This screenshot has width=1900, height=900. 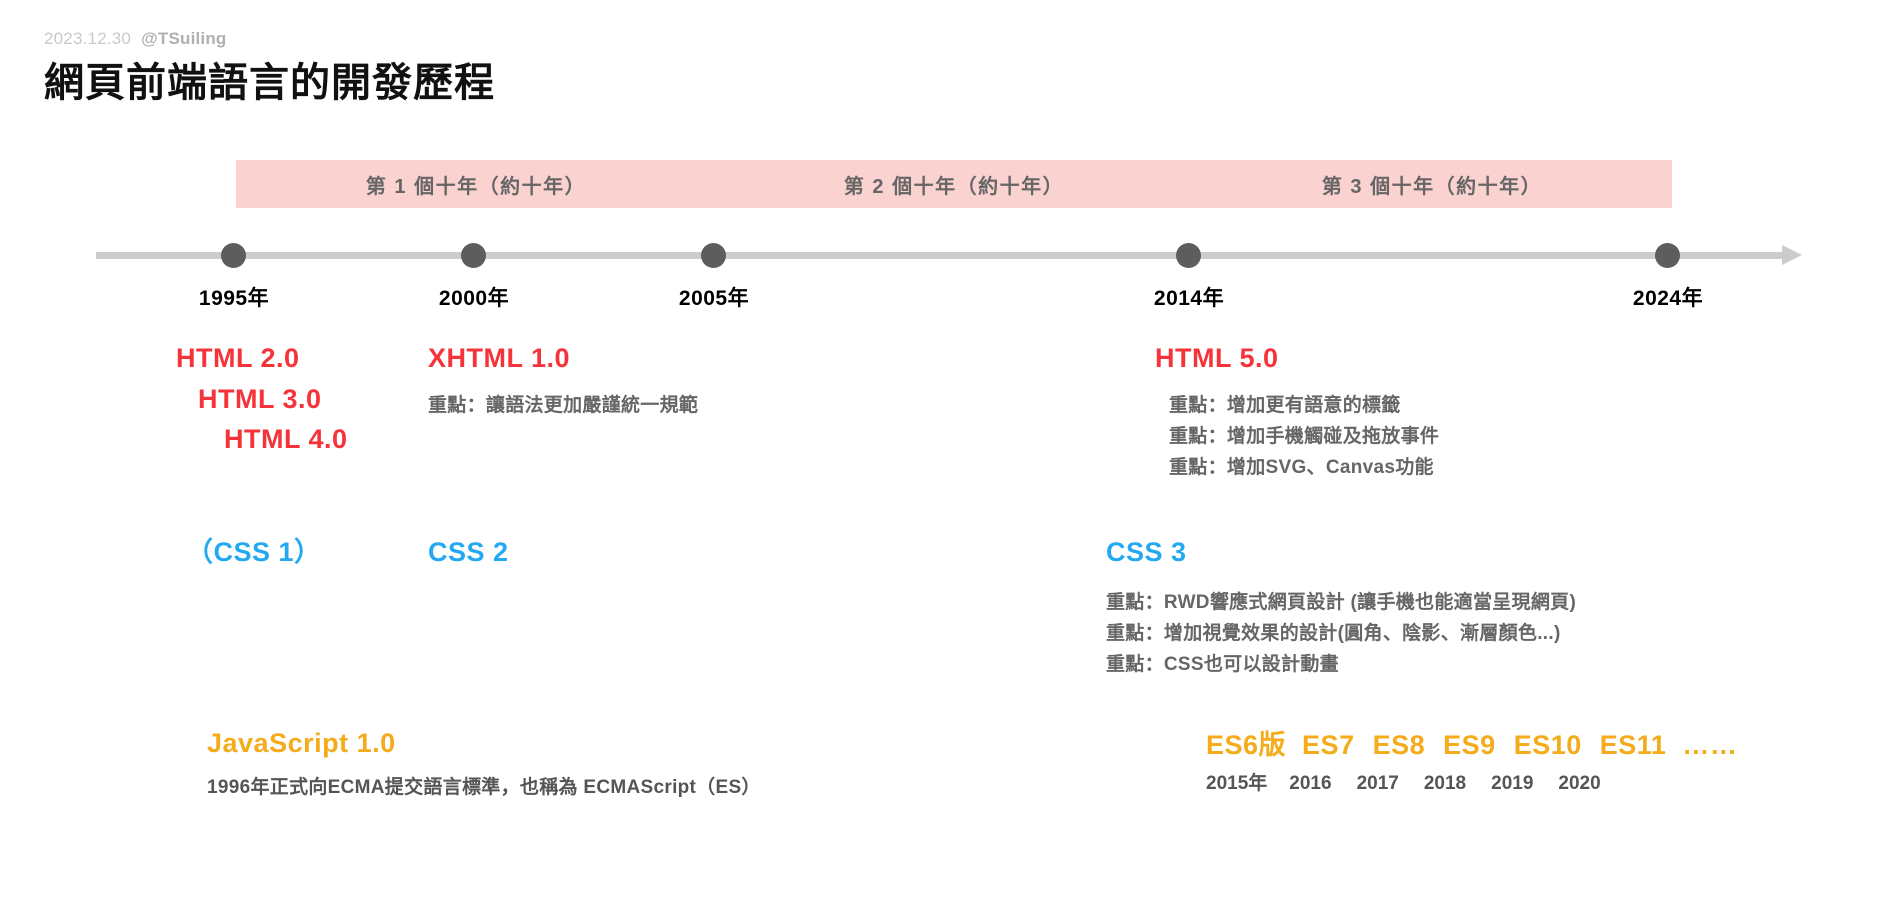 I want to click on timeline-dot-2024, so click(x=1667, y=255).